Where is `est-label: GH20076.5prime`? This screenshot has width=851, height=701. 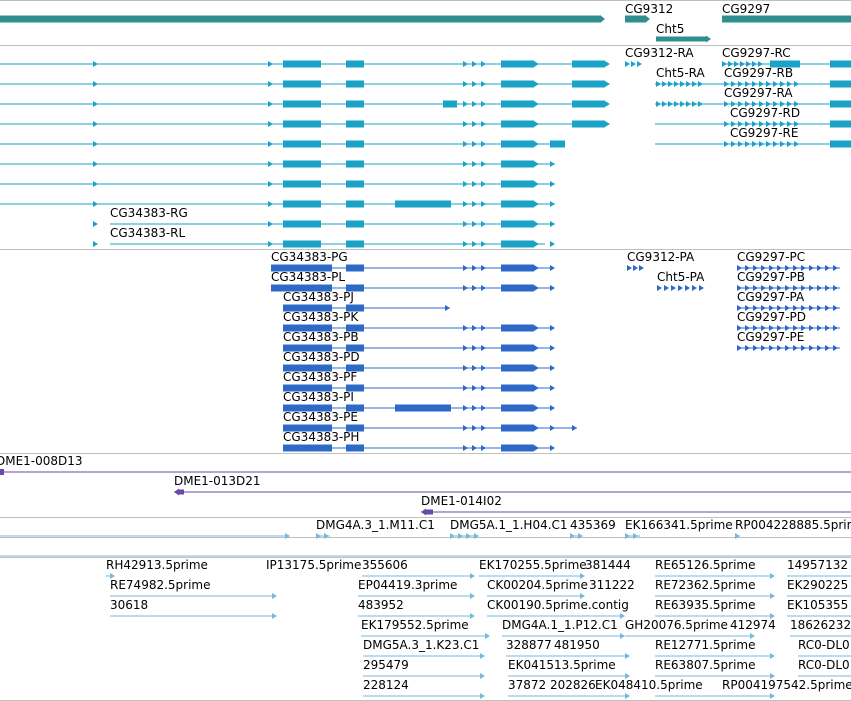 est-label: GH20076.5prime is located at coordinates (676, 625).